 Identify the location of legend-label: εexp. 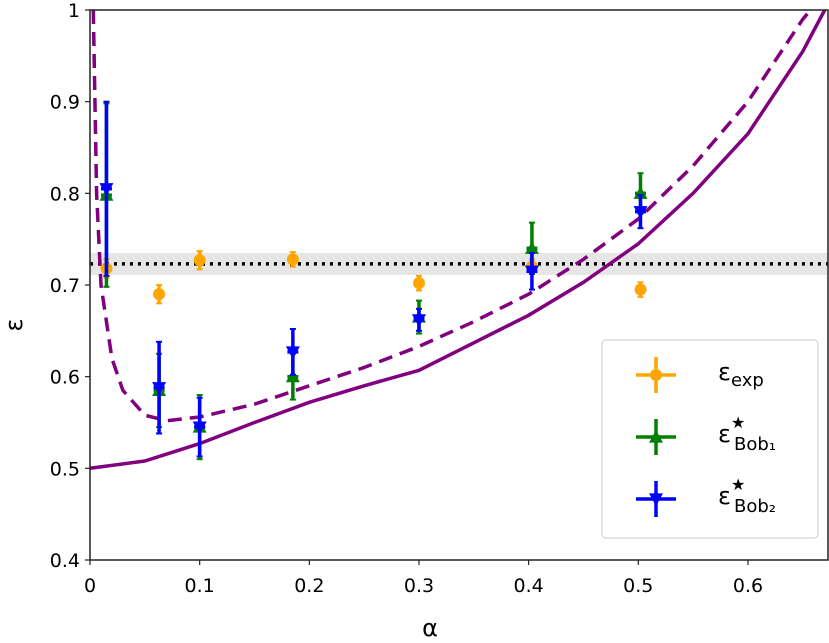
(741, 374).